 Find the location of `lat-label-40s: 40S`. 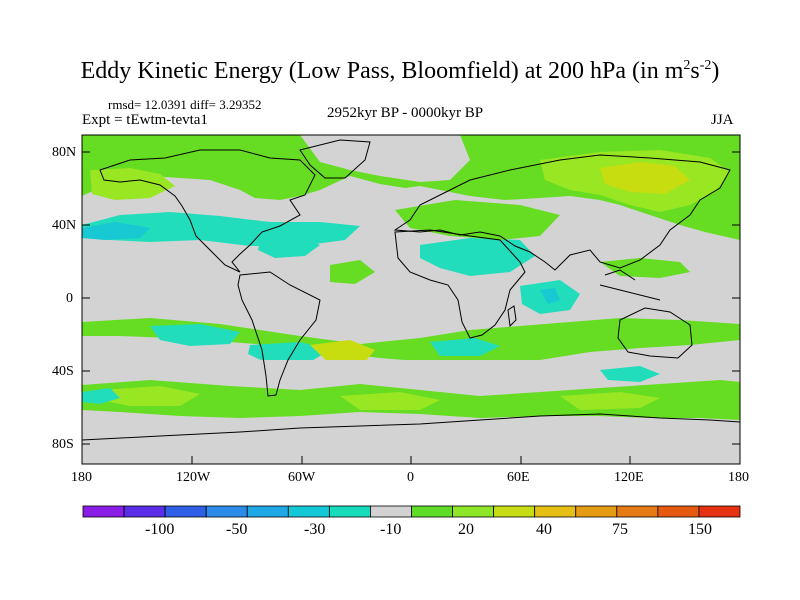

lat-label-40s: 40S is located at coordinates (63, 371).